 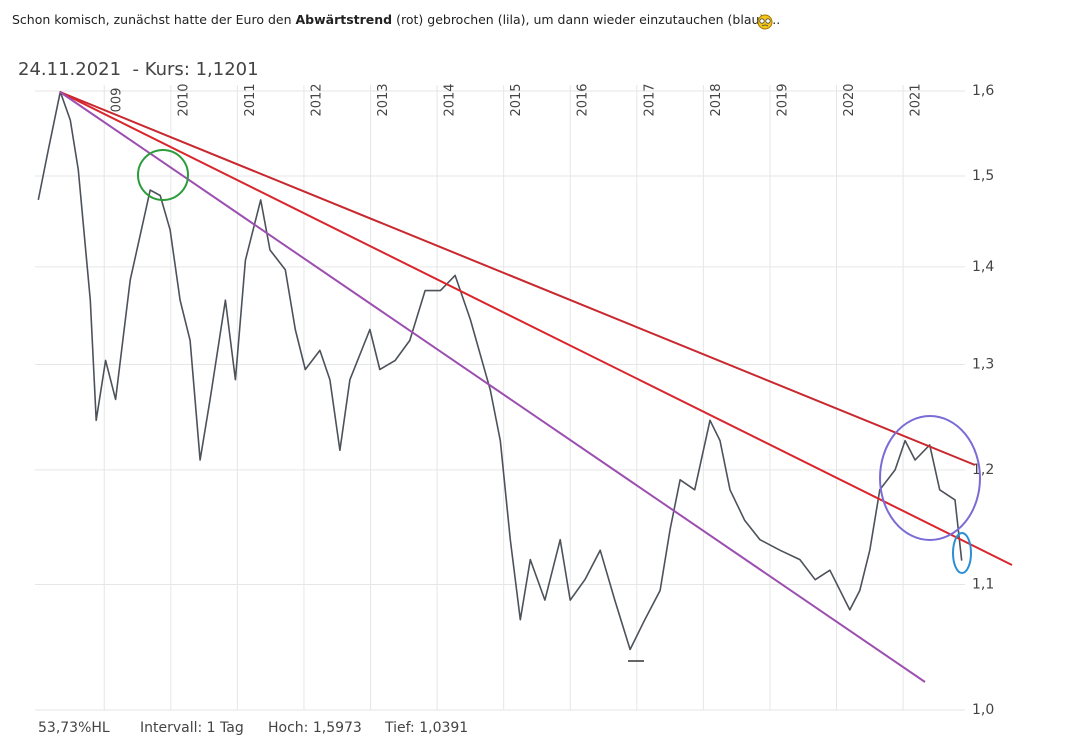 What do you see at coordinates (849, 99) in the screenshot?
I see `x-tick-label: 2020` at bounding box center [849, 99].